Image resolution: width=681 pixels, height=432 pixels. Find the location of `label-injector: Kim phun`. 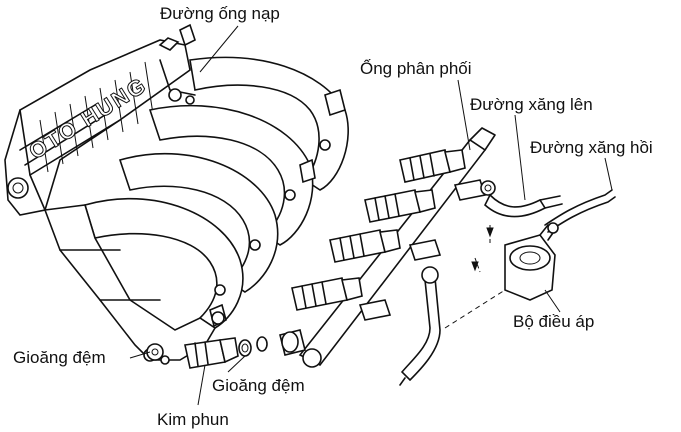

label-injector: Kim phun is located at coordinates (193, 419).